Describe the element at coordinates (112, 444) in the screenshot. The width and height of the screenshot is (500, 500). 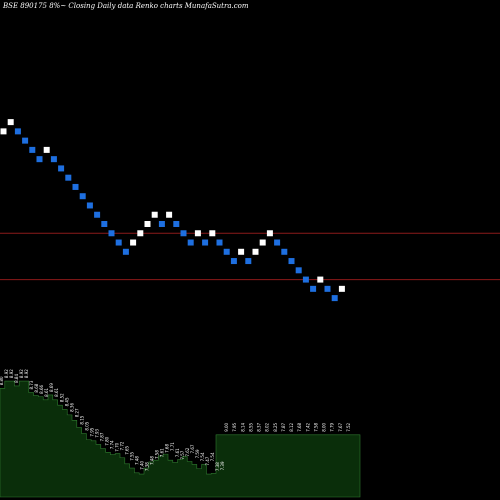
I see `volume-data-label: 7.74` at that location.